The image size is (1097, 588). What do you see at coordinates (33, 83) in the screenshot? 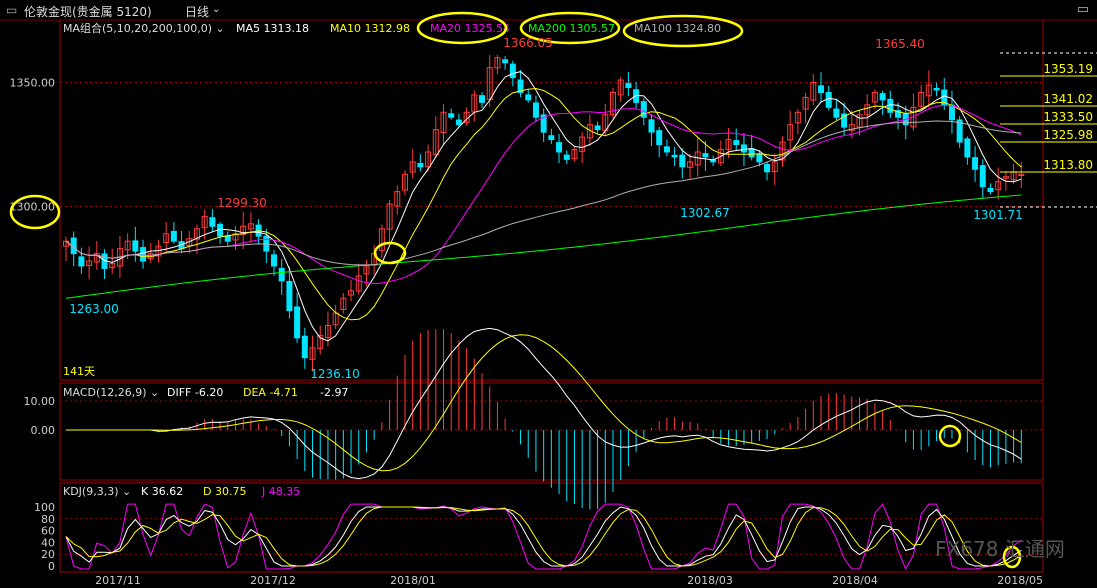
I see `price-tick-label: 1350.00` at bounding box center [33, 83].